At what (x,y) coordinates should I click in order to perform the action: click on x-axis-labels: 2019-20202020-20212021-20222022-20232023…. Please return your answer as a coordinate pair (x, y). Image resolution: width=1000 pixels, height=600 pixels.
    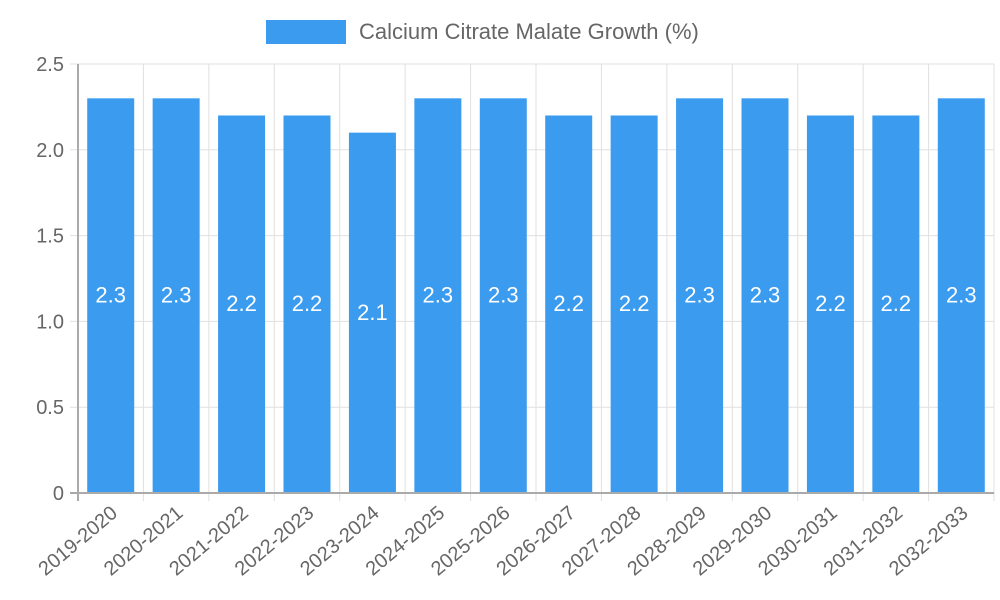
    Looking at the image, I should click on (504, 541).